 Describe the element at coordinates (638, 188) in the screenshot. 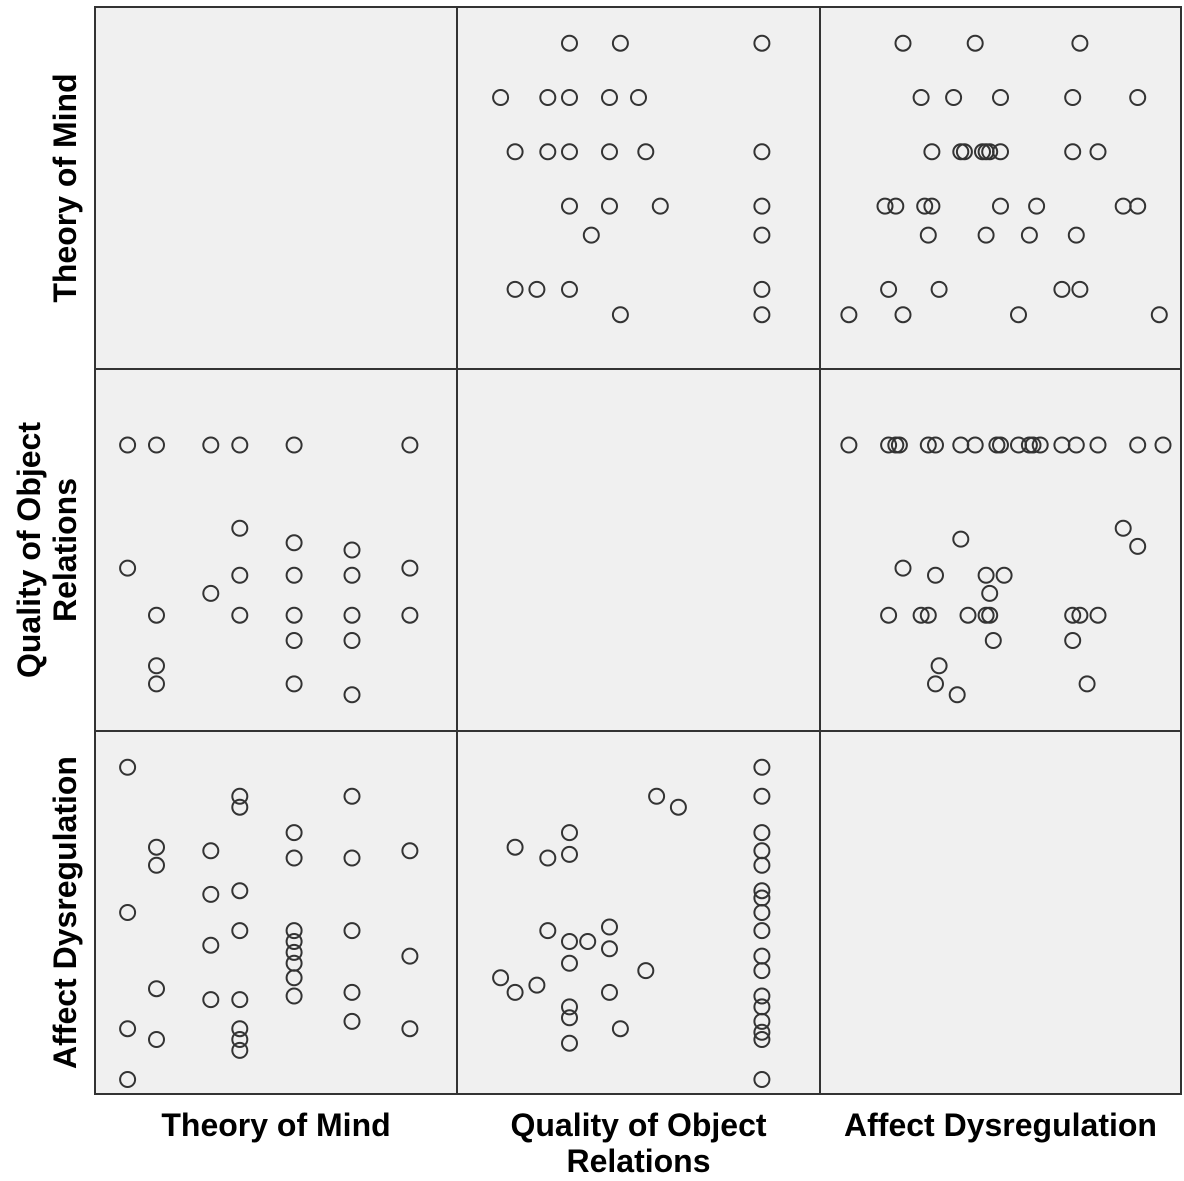

I see `matrix-cell-r0-c1` at that location.